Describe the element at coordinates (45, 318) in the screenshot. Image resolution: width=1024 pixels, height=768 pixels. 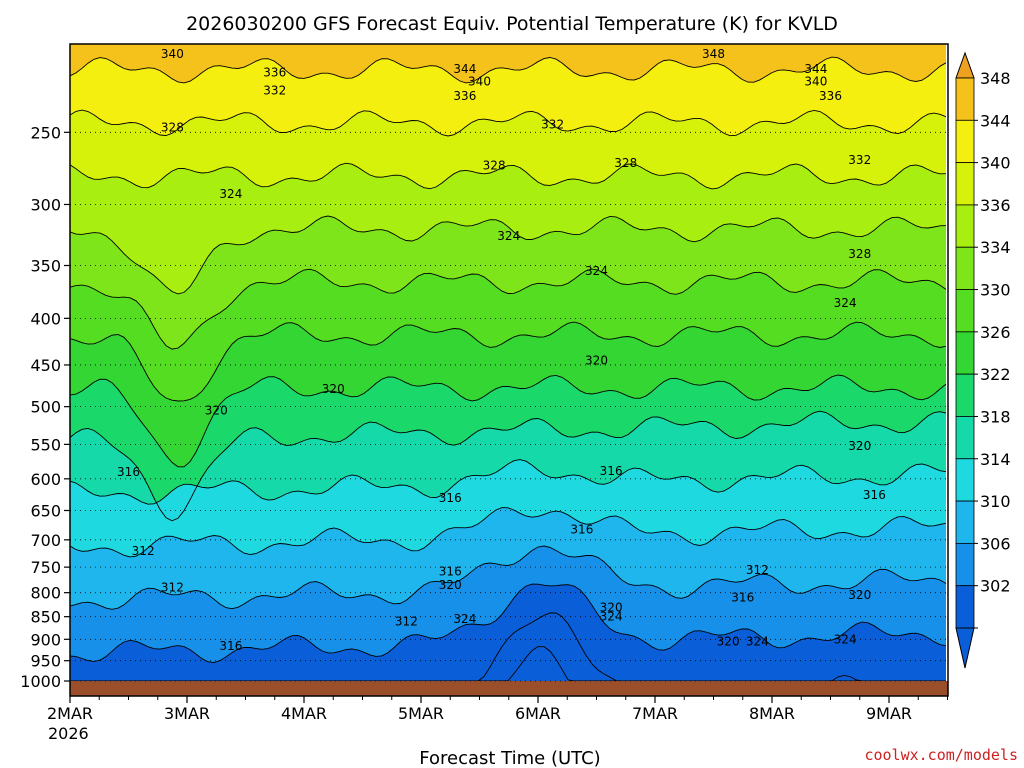
I see `y-tick-label: 400` at that location.